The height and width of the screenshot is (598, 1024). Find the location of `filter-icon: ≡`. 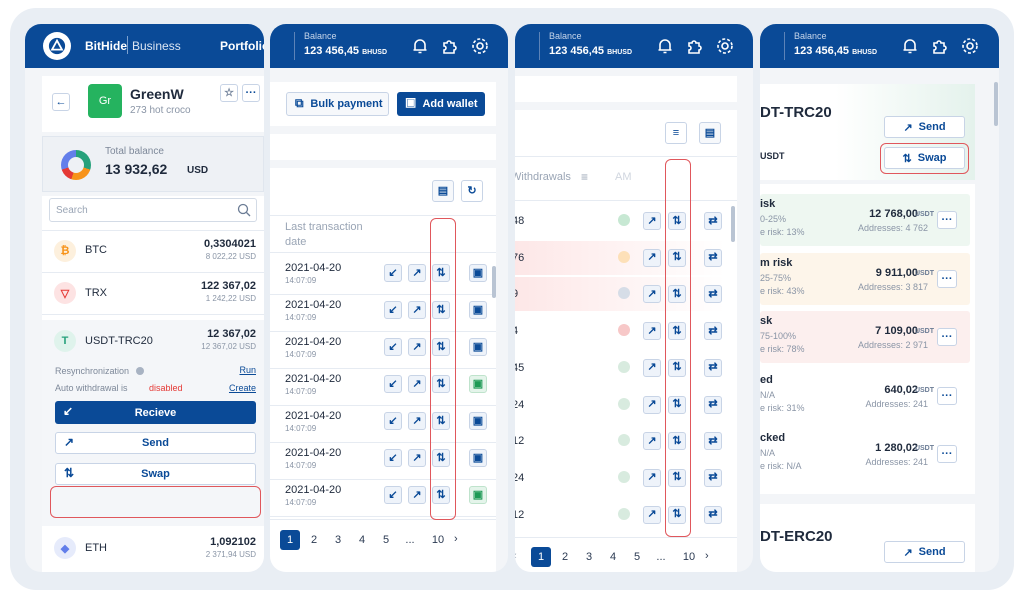

filter-icon: ≡ is located at coordinates (676, 133).